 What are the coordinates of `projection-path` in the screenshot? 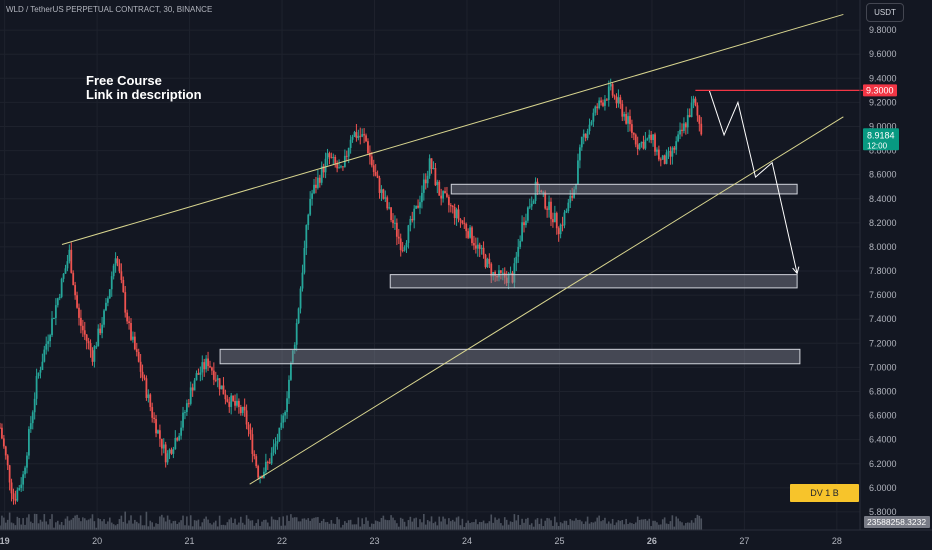 It's located at (753, 182).